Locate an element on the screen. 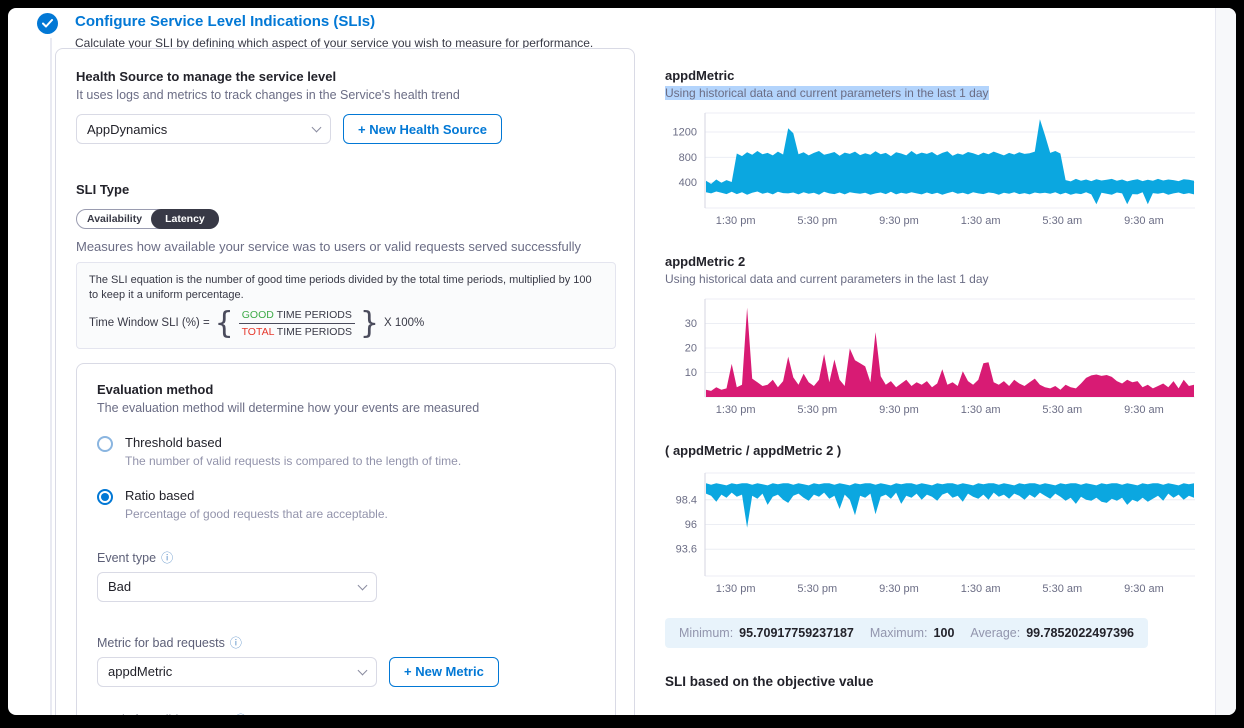 This screenshot has height=728, width=1244. new-metric-bad-button: + New Metric is located at coordinates (444, 671).